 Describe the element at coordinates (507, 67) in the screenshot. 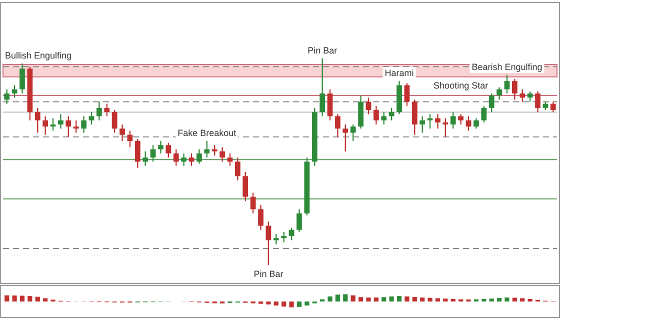

I see `annotation: Bearish Engulfing` at that location.